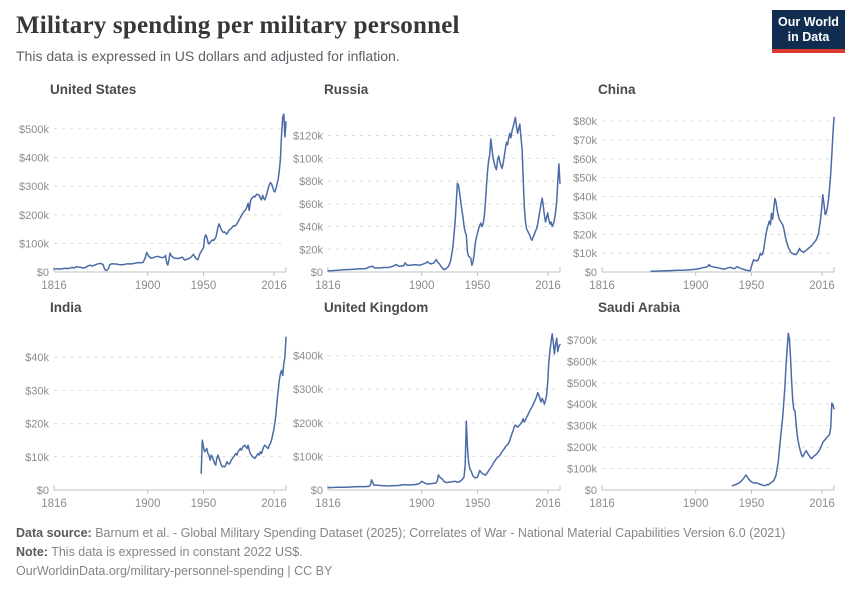  Describe the element at coordinates (585, 141) in the screenshot. I see `y-tick-label: $70k` at that location.